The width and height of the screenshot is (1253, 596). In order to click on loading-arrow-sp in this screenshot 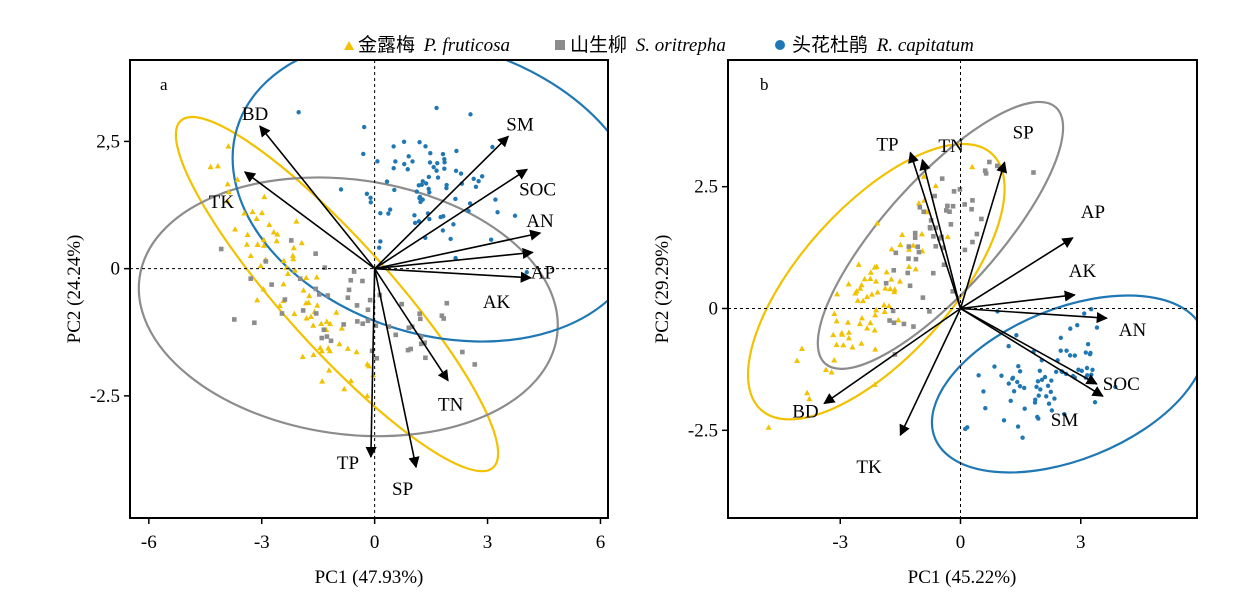, I will do `click(396, 368)`.